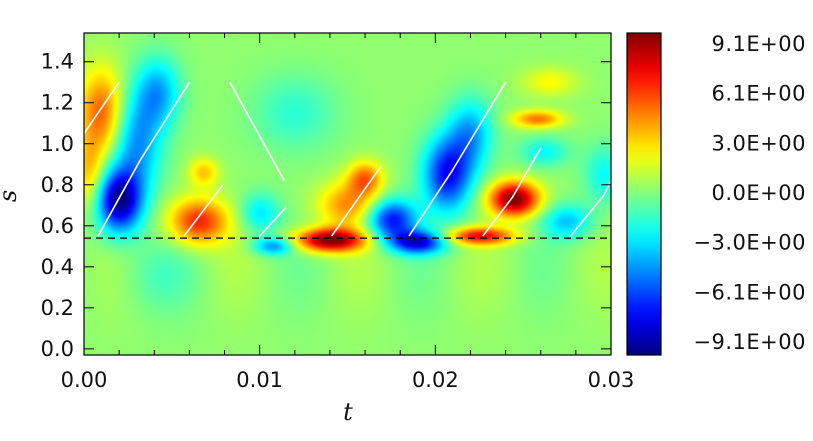  What do you see at coordinates (749, 342) in the screenshot?
I see `colorbar-label: −9.1E+00` at bounding box center [749, 342].